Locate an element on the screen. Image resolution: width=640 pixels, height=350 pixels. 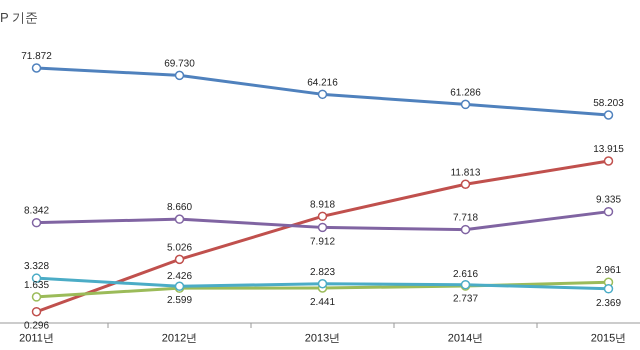
x-tick-label: 2014년 is located at coordinates (466, 338).